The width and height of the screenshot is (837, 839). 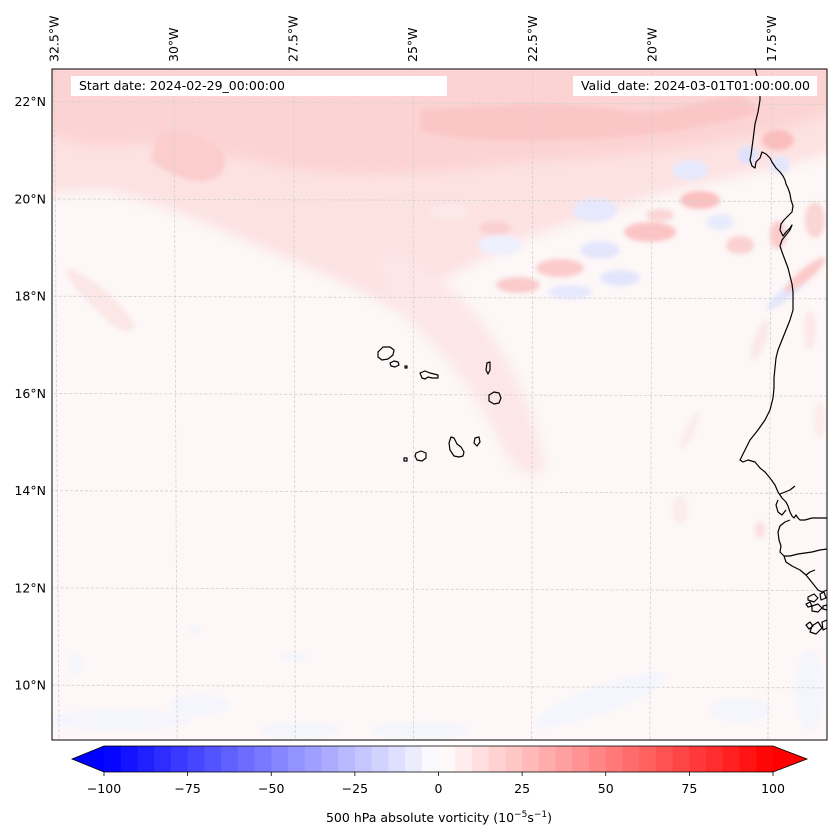 I want to click on latitude-tick-label: 14°N, so click(x=30, y=490).